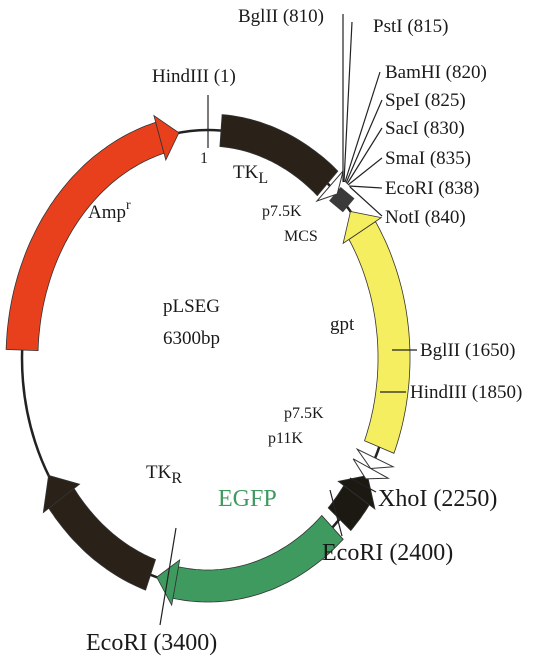  What do you see at coordinates (204, 158) in the screenshot?
I see `origin-label: 1` at bounding box center [204, 158].